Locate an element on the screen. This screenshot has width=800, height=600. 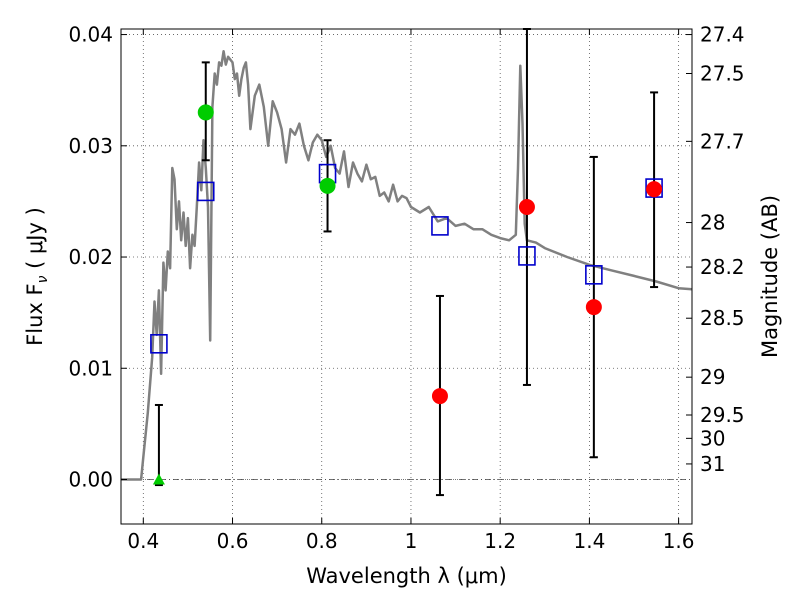
magnitude-tick-label: 28.2 is located at coordinates (722, 267).